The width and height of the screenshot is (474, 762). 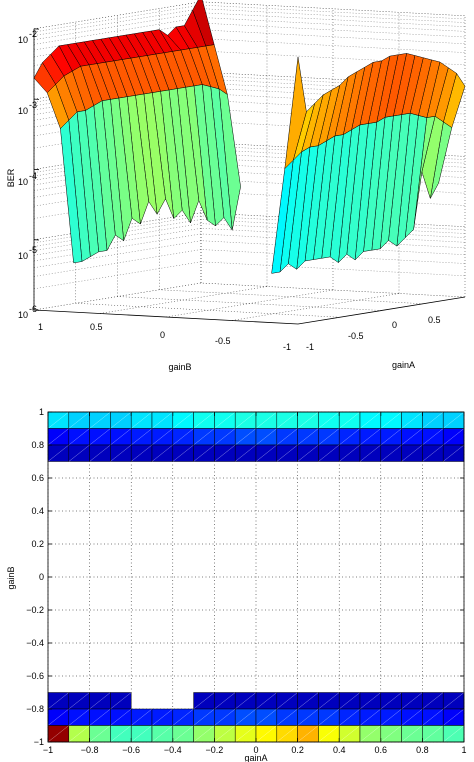 I want to click on y-tick-label: −0.6, so click(x=35, y=676).